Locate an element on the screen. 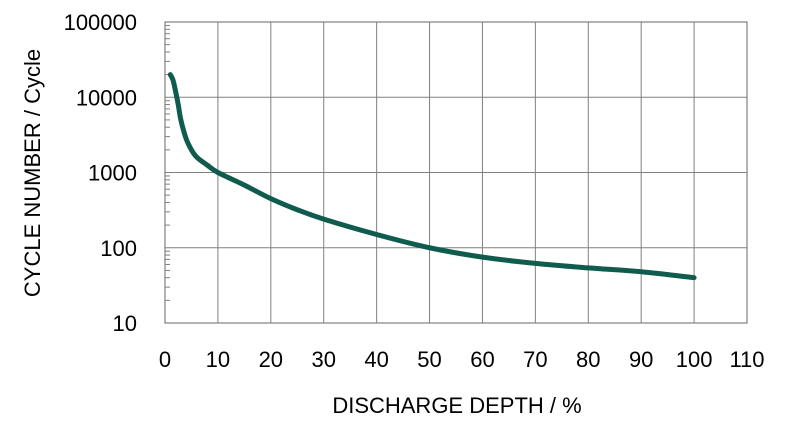 This screenshot has width=788, height=432. x-tick-label-3: 30 is located at coordinates (323, 359).